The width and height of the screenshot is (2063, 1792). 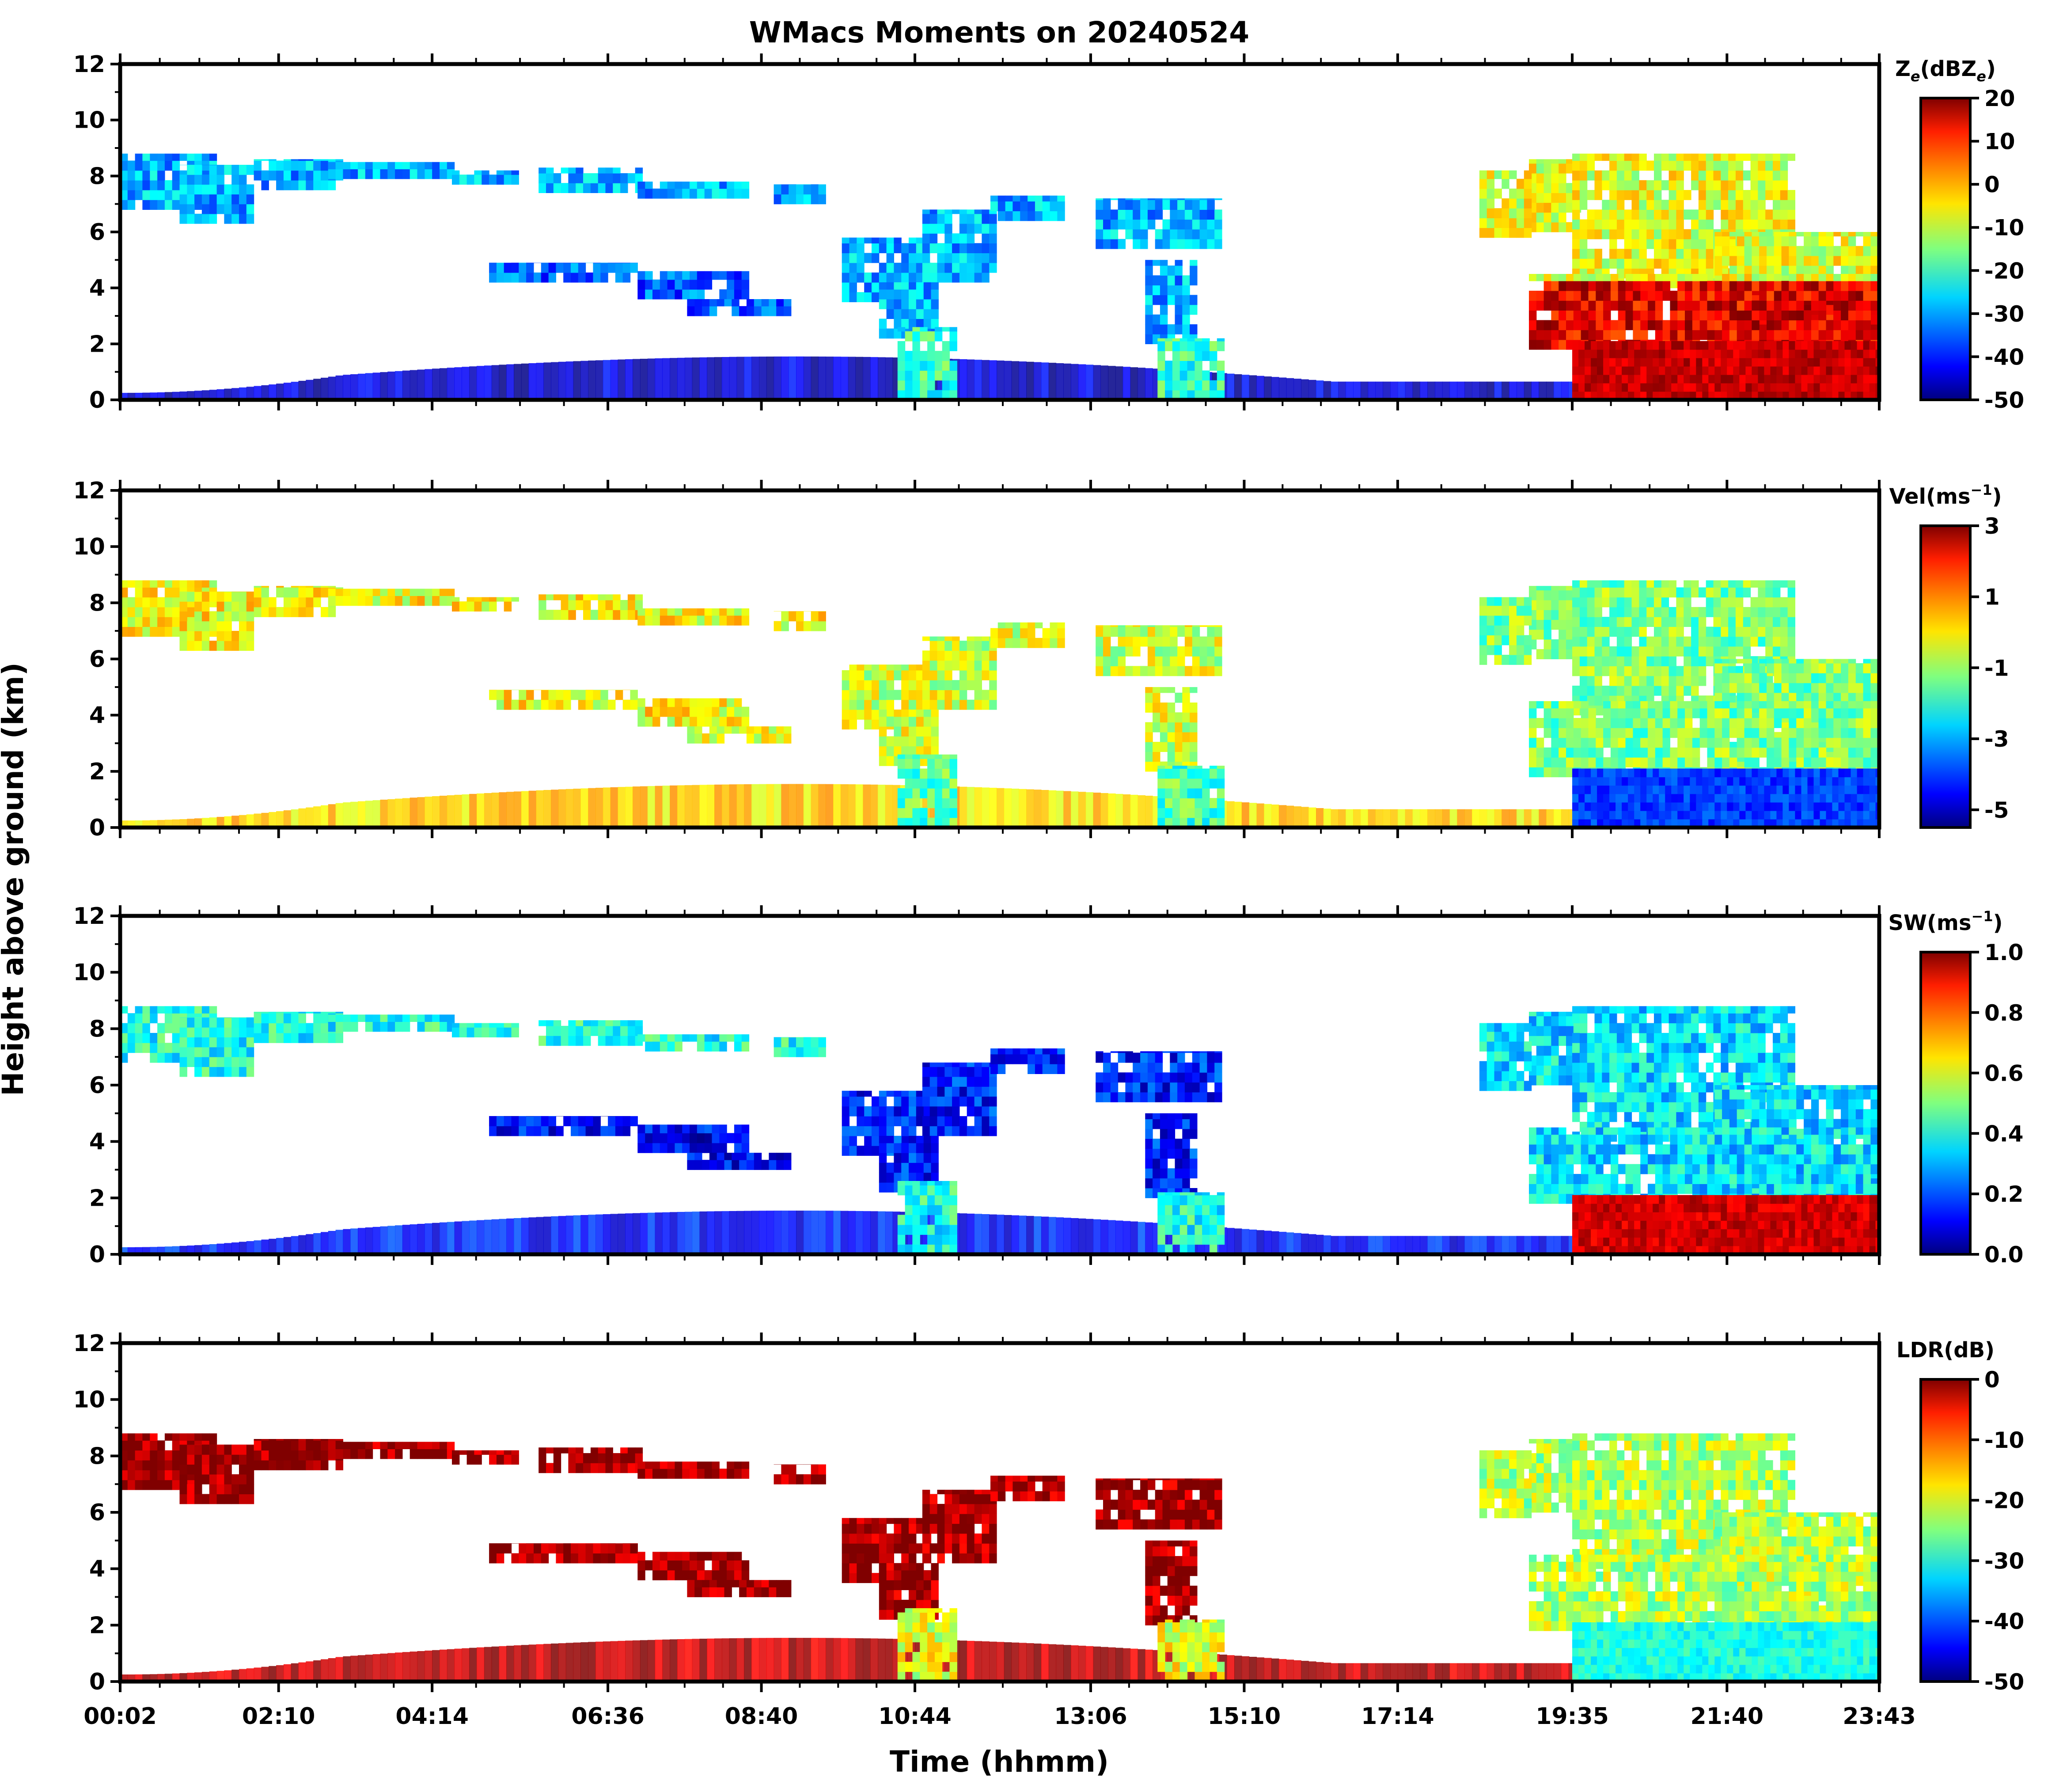 What do you see at coordinates (999, 1762) in the screenshot?
I see `x-axis-label: Time (hhmm)` at bounding box center [999, 1762].